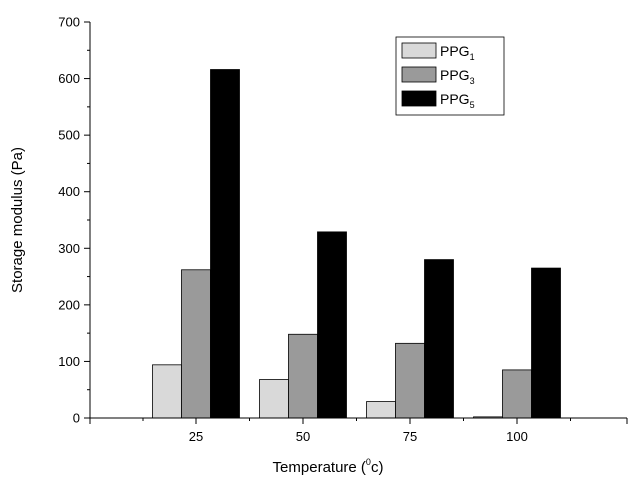 The image size is (629, 484). What do you see at coordinates (328, 466) in the screenshot?
I see `x-axis-title: Temperature (0c)` at bounding box center [328, 466].